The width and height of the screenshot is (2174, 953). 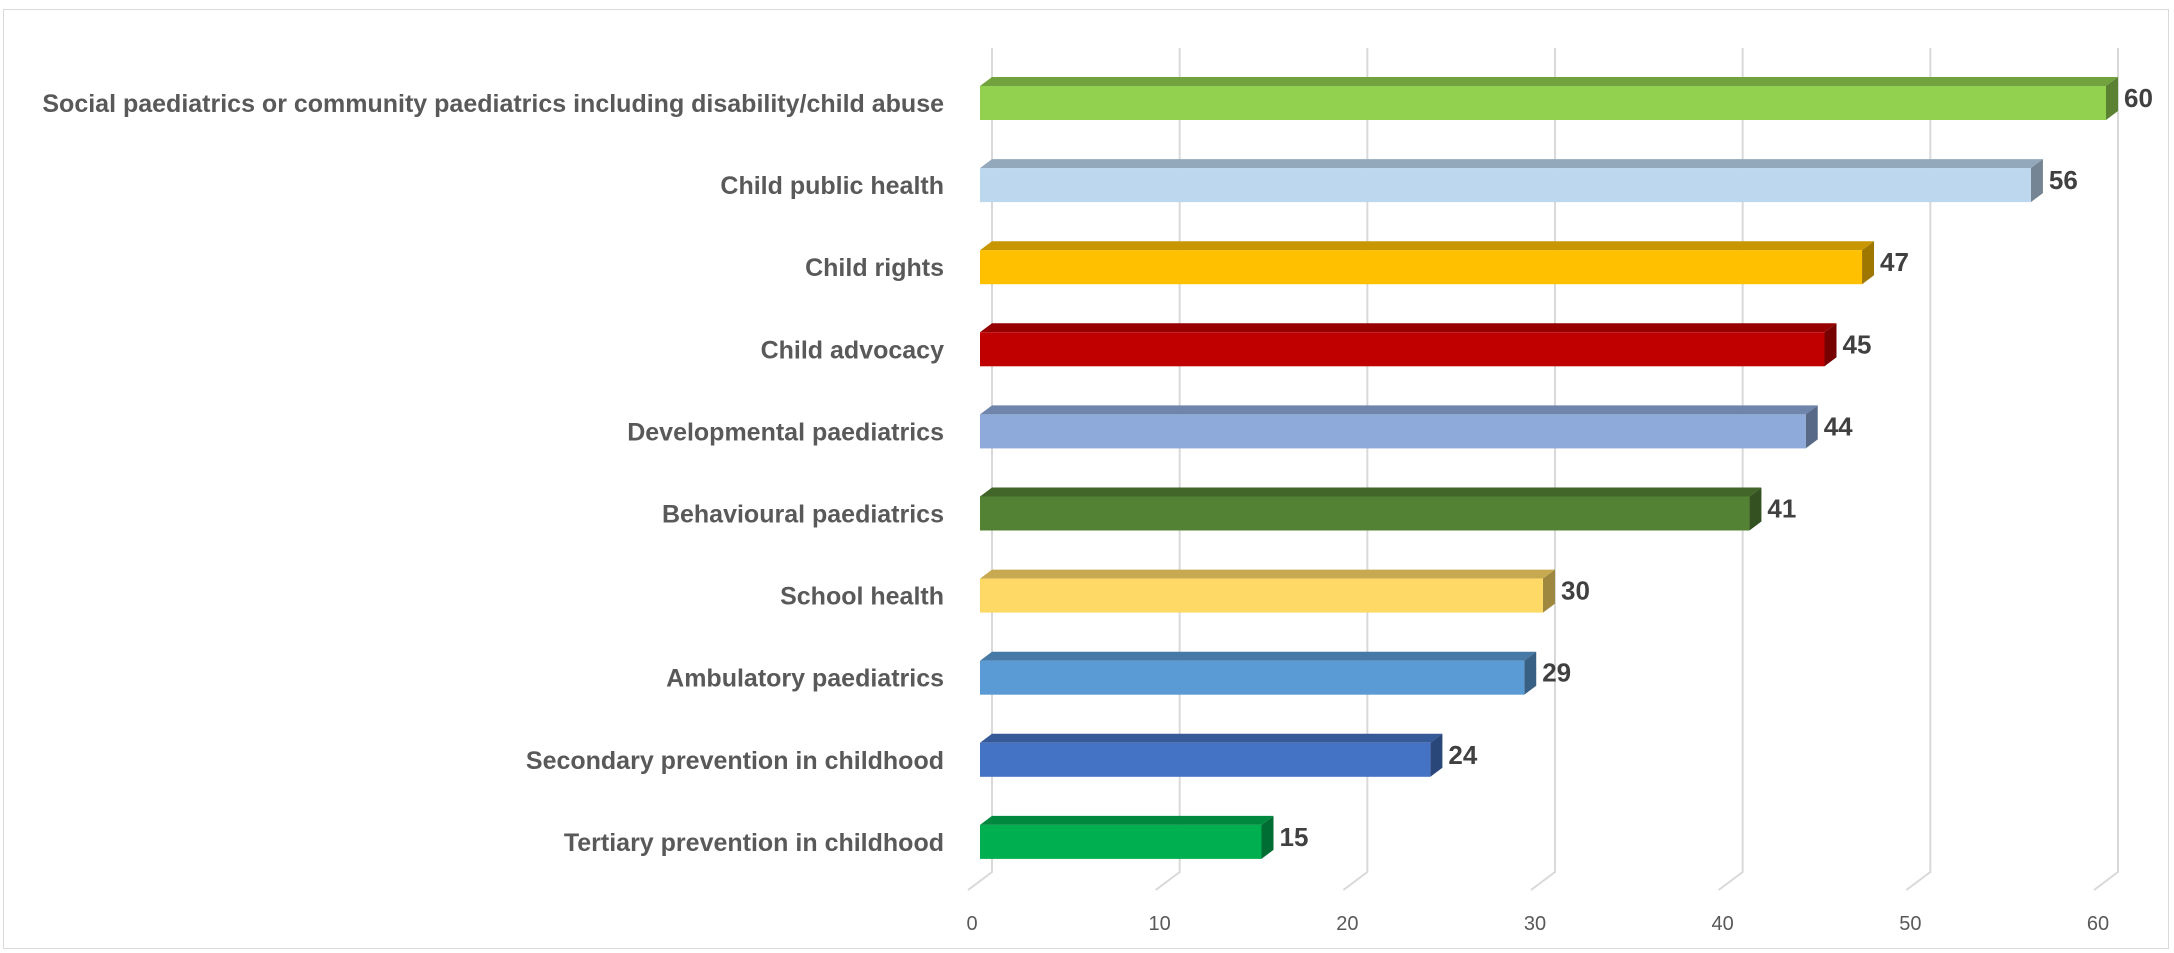 What do you see at coordinates (862, 597) in the screenshot?
I see `category-label: School health` at bounding box center [862, 597].